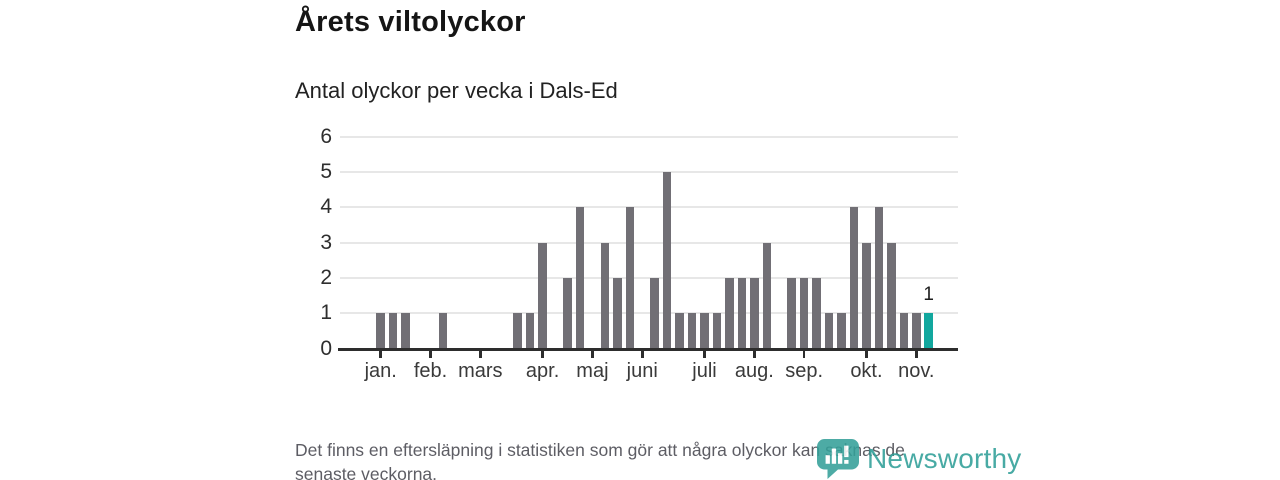 This screenshot has width=1280, height=480. I want to click on y-tick-label: 5, so click(326, 171).